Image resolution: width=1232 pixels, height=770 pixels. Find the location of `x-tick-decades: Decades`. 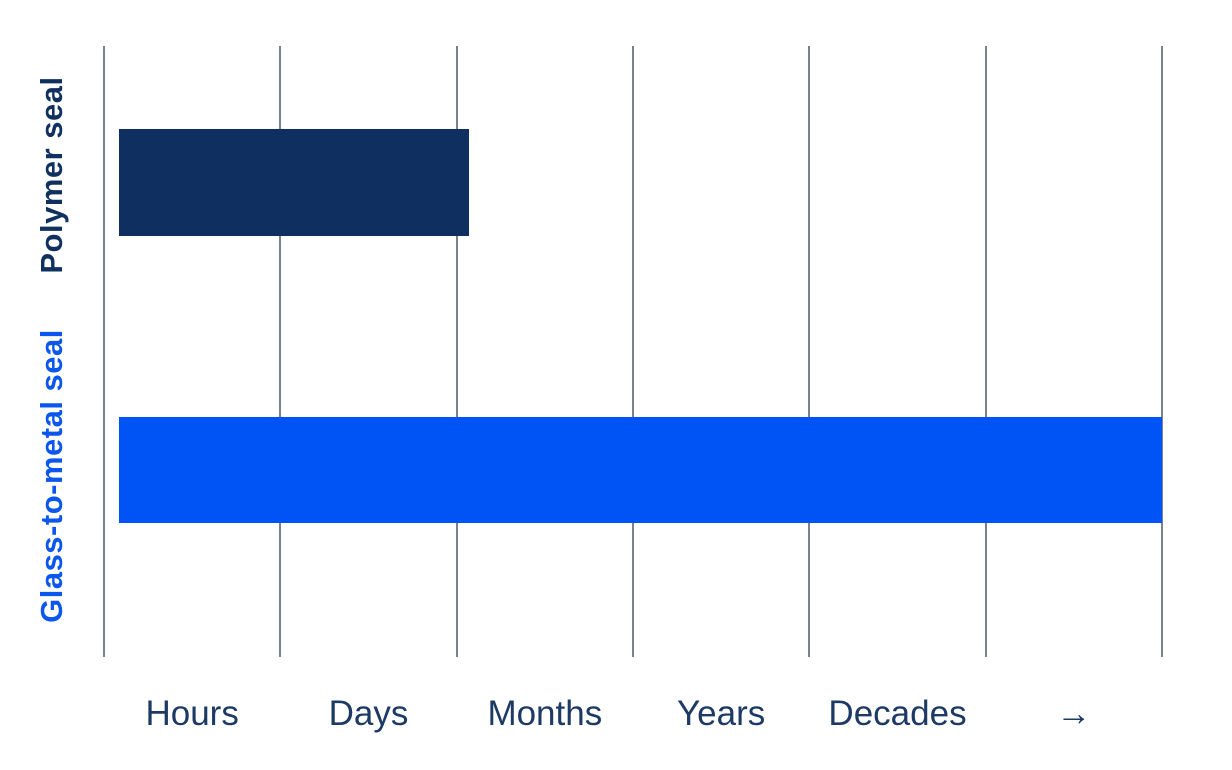

x-tick-decades: Decades is located at coordinates (897, 713).